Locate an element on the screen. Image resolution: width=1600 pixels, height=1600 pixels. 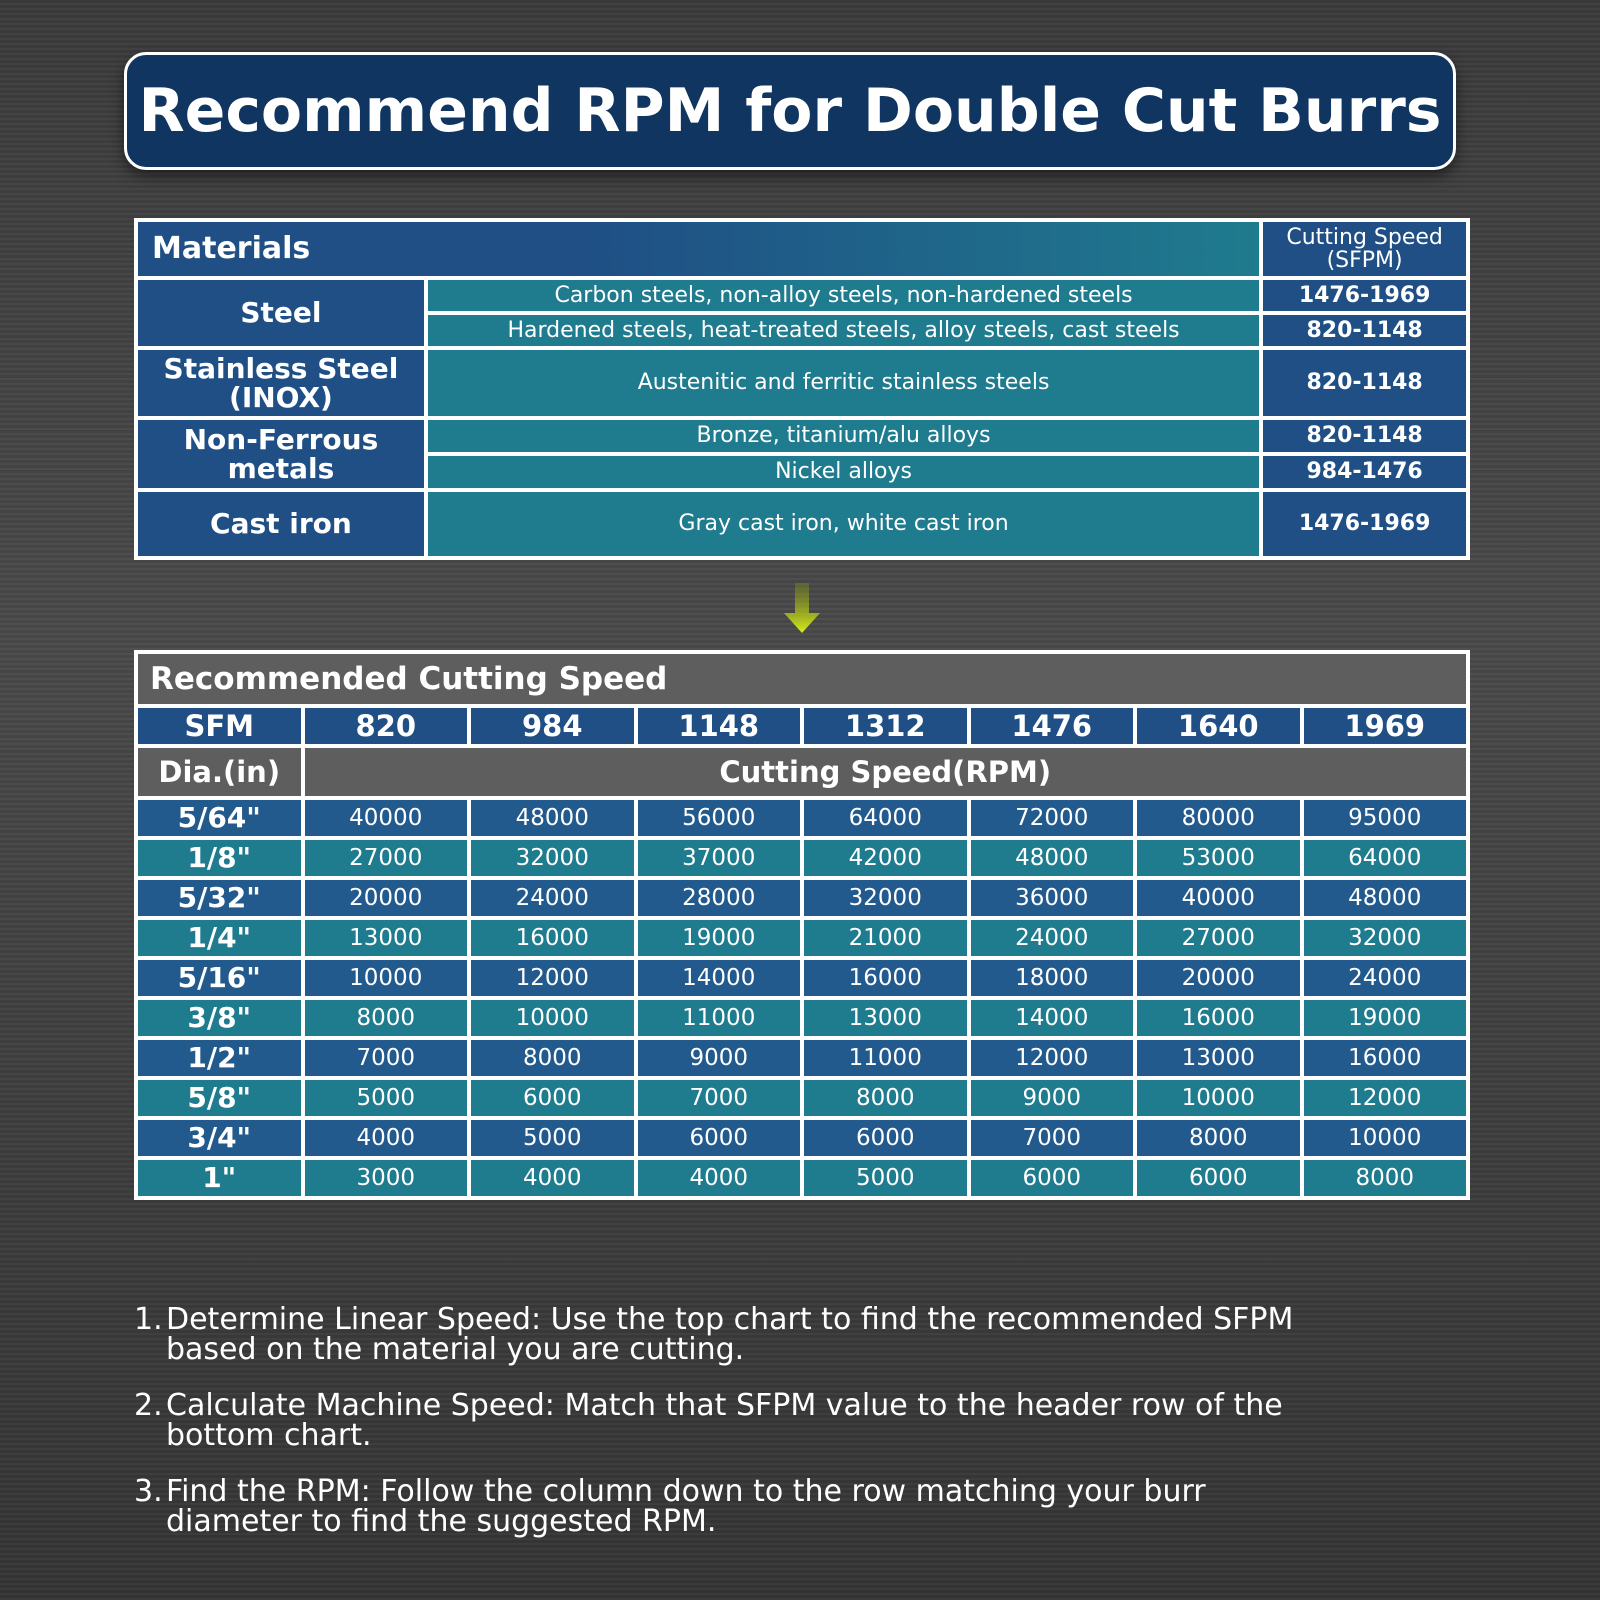
label-row: Dia.(in) Cutting Speed(RPM) is located at coordinates (802, 772).